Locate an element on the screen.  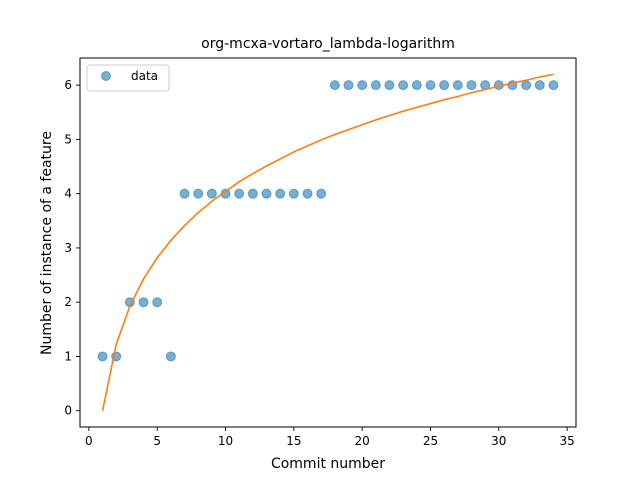
x-tick-label: 25 is located at coordinates (430, 441).